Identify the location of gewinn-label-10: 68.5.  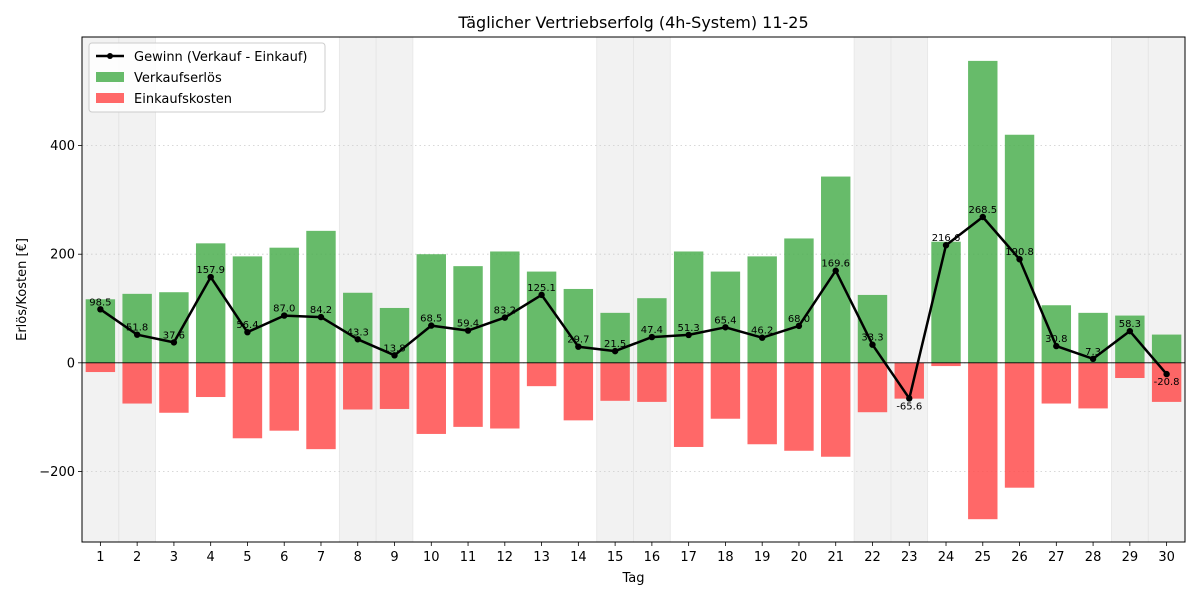
(431, 319).